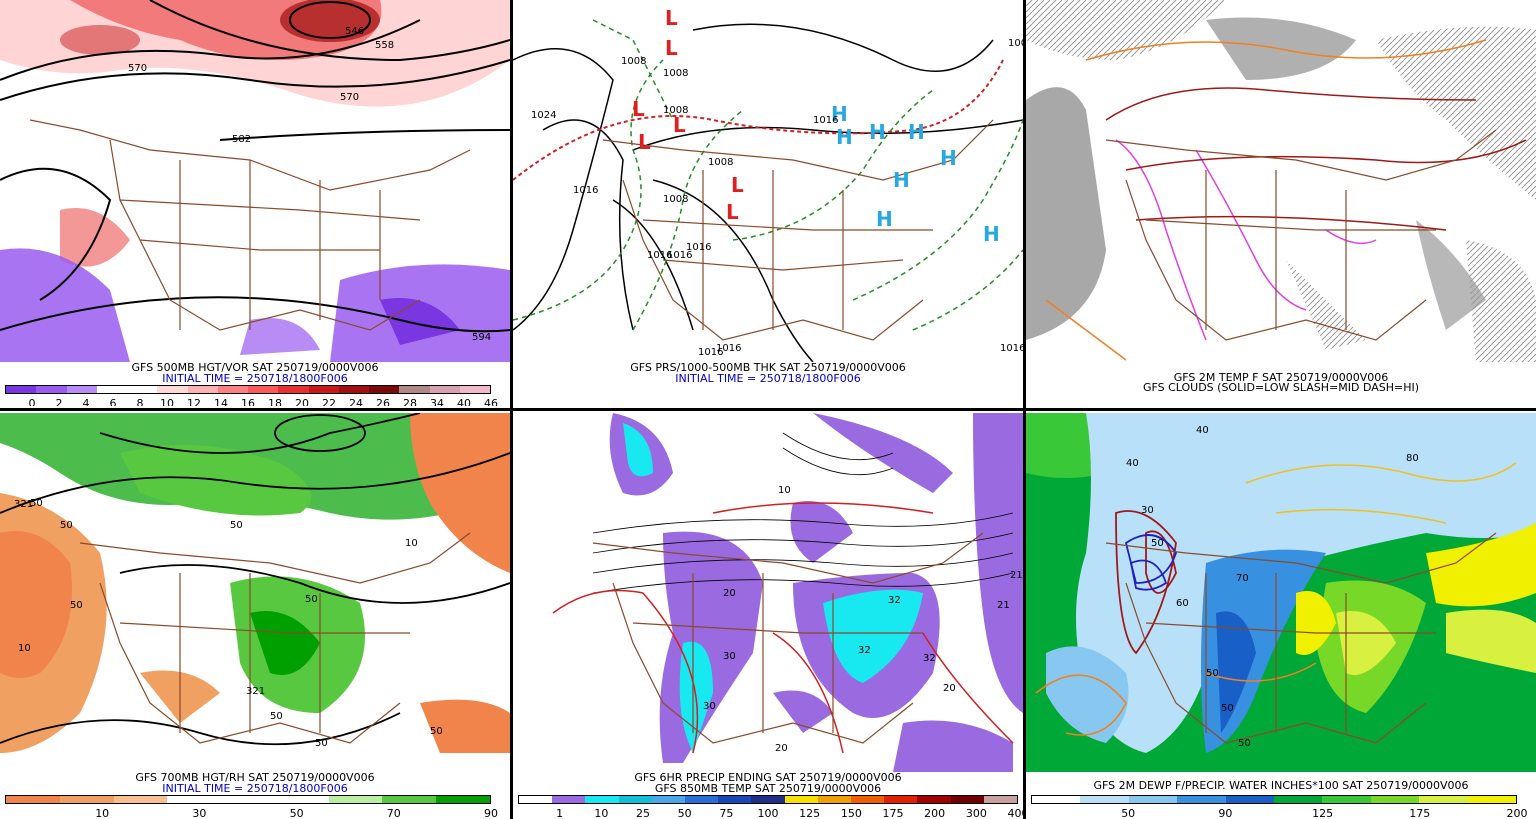 Image resolution: width=1536 pixels, height=819 pixels. I want to click on colorbar-tick-label: 70, so click(393, 813).